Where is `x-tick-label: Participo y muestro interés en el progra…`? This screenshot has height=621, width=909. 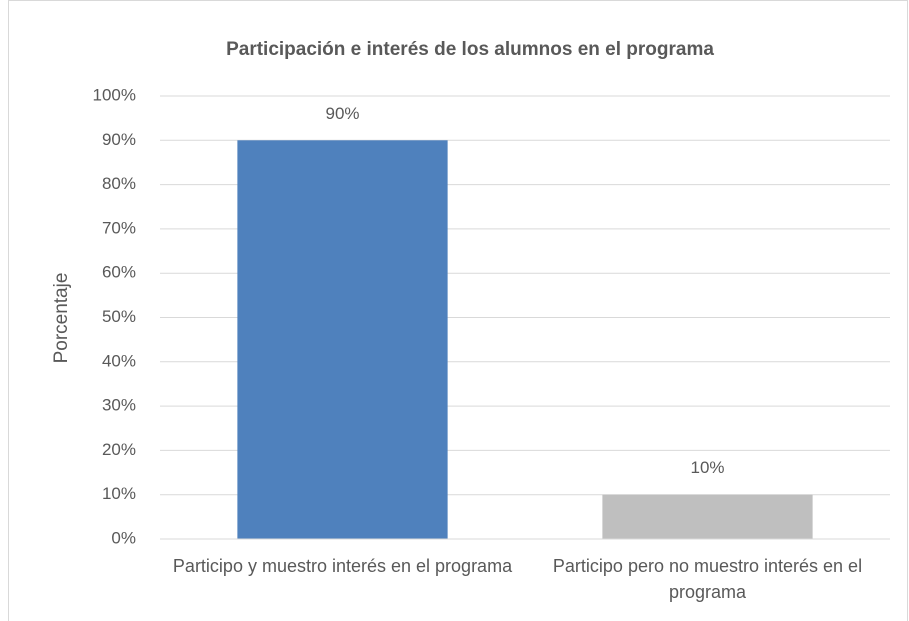
x-tick-label: Participo y muestro interés en el progra… is located at coordinates (342, 566).